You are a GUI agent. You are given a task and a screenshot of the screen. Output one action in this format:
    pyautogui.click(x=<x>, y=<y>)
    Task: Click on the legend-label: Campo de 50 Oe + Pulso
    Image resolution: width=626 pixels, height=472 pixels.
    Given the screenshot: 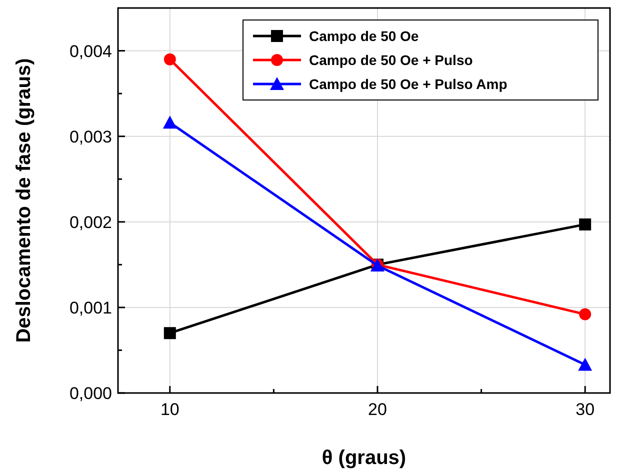 What is the action you would take?
    pyautogui.click(x=391, y=60)
    